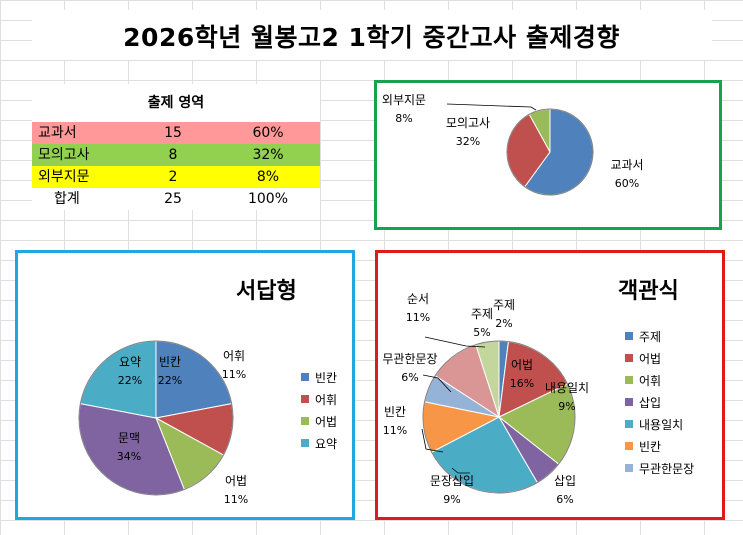 This screenshot has width=743, height=535. What do you see at coordinates (64, 177) in the screenshot?
I see `table-cell-label: 외부지문` at bounding box center [64, 177].